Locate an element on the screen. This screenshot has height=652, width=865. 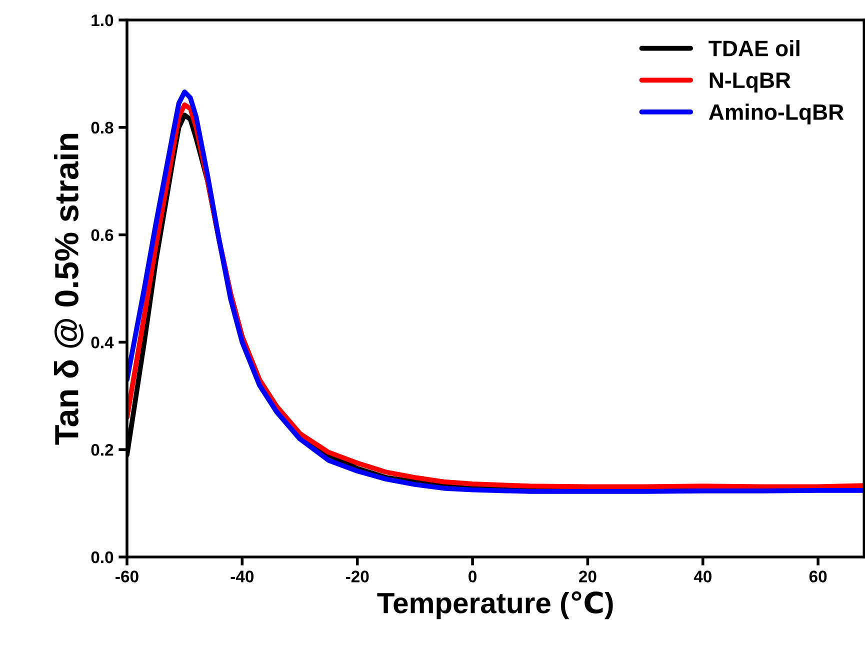
x-axis-title: Temperature (℃) is located at coordinates (495, 605).